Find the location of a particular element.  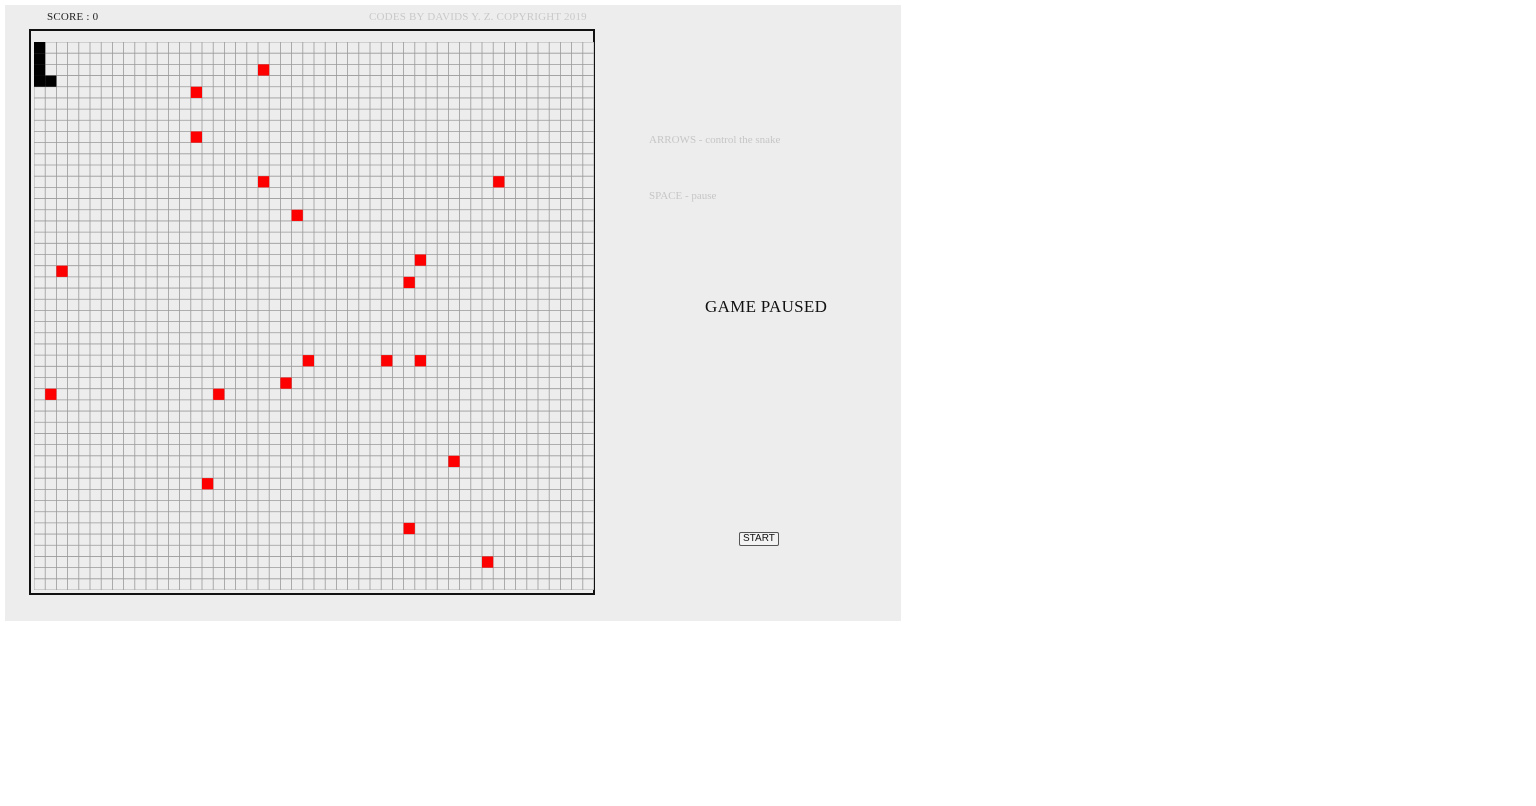

copyright-text: CODES BY DAVIDS Y. Z. COPYRIGHT 2019 is located at coordinates (478, 17).